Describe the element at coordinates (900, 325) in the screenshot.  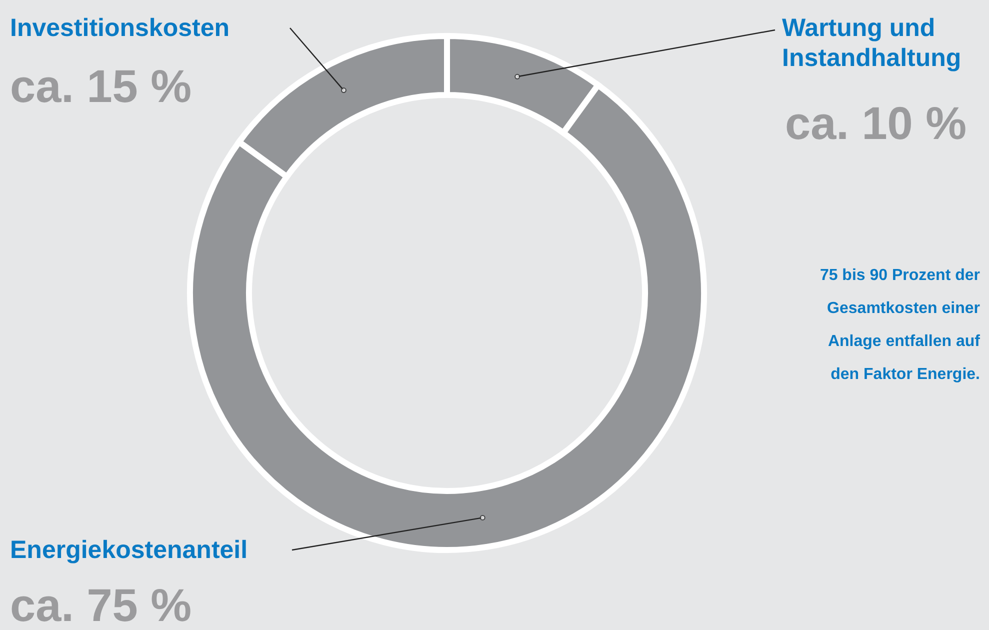
I see `text: 75 bis 90 Prozent der Gesamtkosten einer Anlage entfallen auf den Faktor Energie.` at that location.